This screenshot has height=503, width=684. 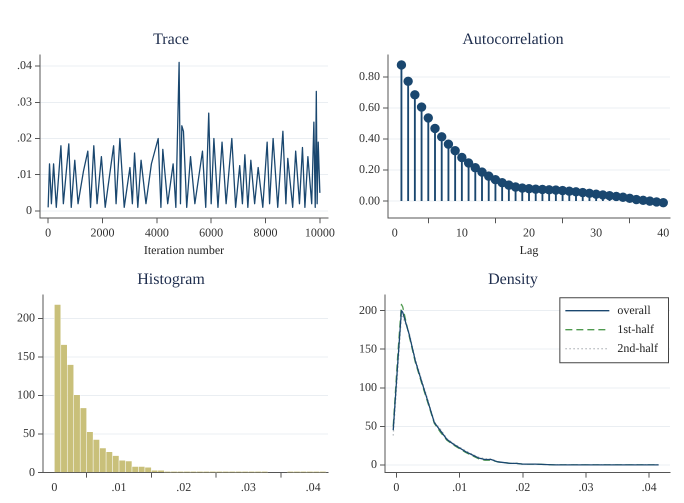 I want to click on x-tick-label: 2000, so click(x=102, y=233).